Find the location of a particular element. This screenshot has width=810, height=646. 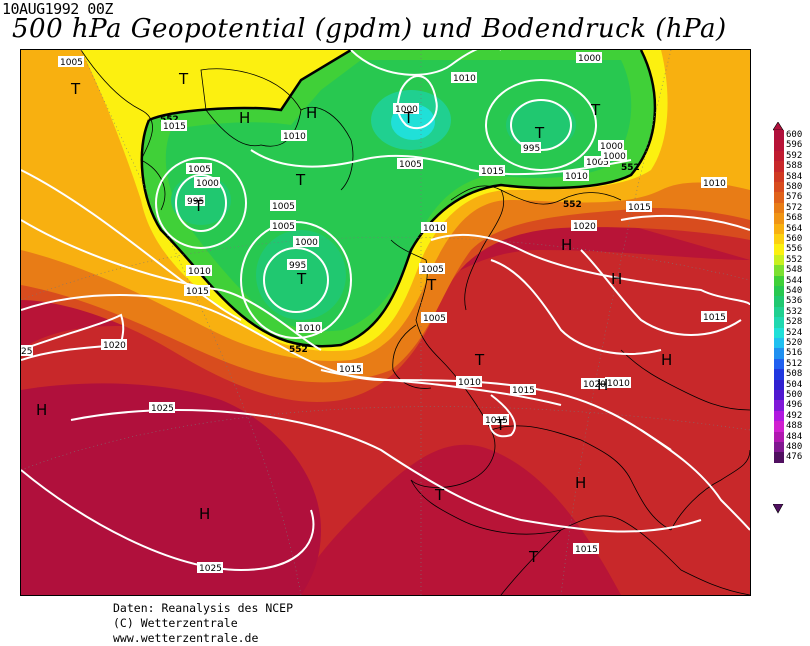

legend-item-540: 540 is located at coordinates (792, 291).